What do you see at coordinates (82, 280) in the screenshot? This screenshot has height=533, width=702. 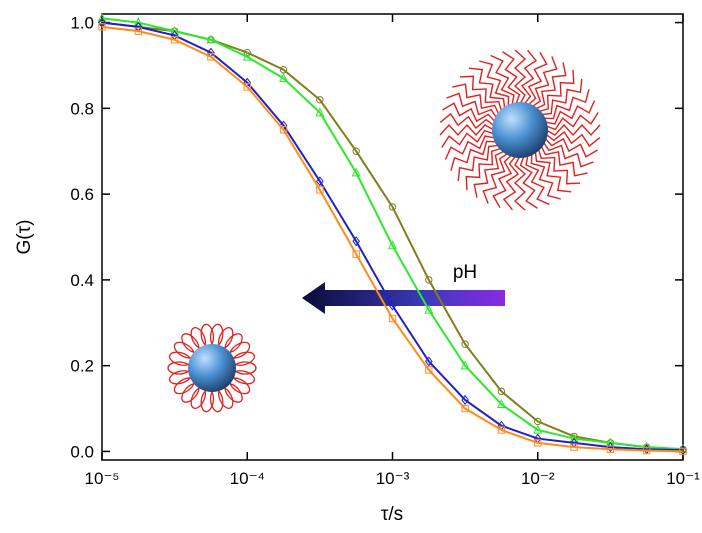 I see `y-tick-label: 0.4` at bounding box center [82, 280].